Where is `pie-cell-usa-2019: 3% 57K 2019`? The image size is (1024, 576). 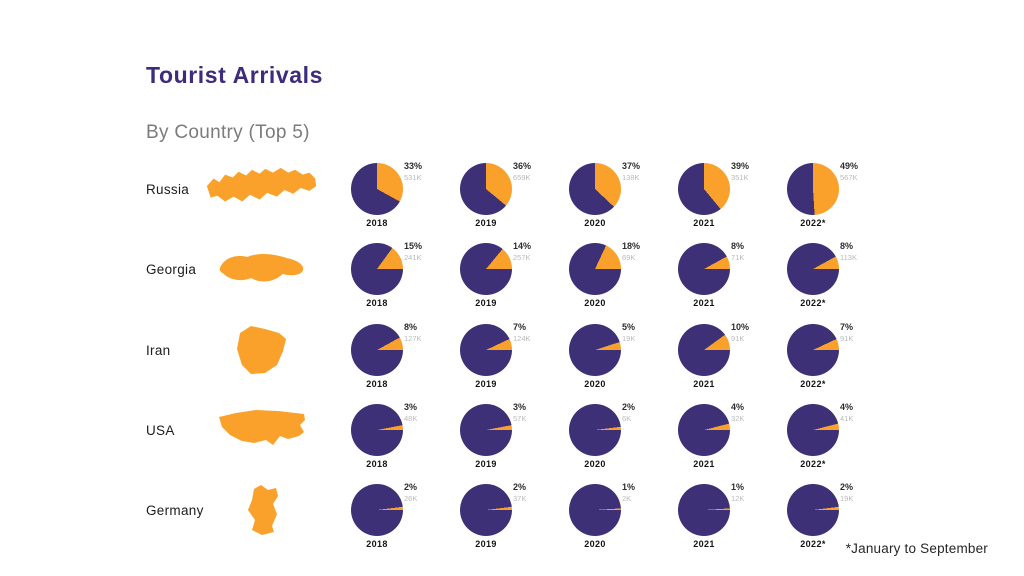
pie-cell-usa-2019: 3% 57K 2019 is located at coordinates (486, 441).